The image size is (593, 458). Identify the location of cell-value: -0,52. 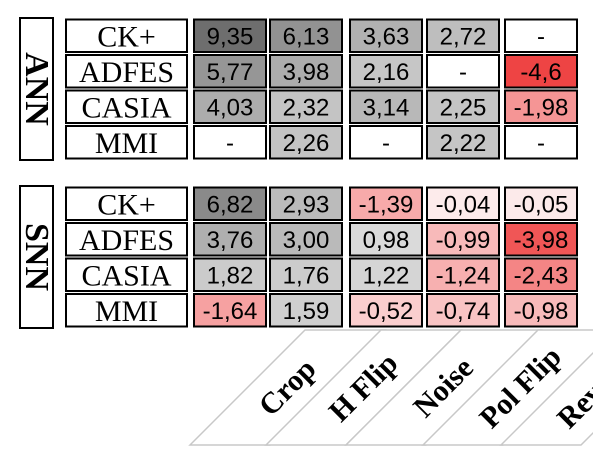
(386, 311).